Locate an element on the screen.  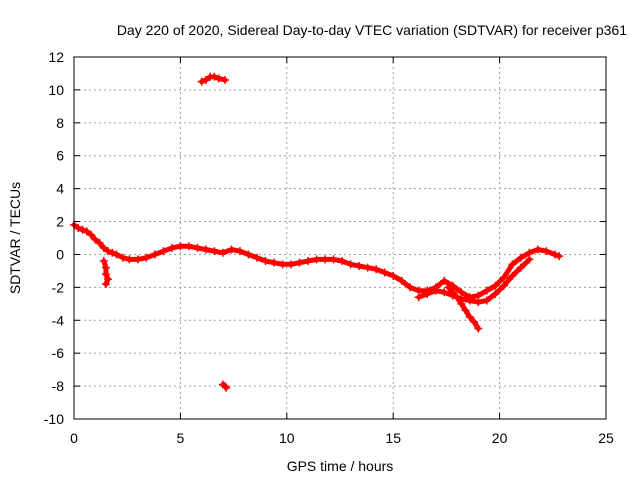
x-tick-label: 20 is located at coordinates (500, 438).